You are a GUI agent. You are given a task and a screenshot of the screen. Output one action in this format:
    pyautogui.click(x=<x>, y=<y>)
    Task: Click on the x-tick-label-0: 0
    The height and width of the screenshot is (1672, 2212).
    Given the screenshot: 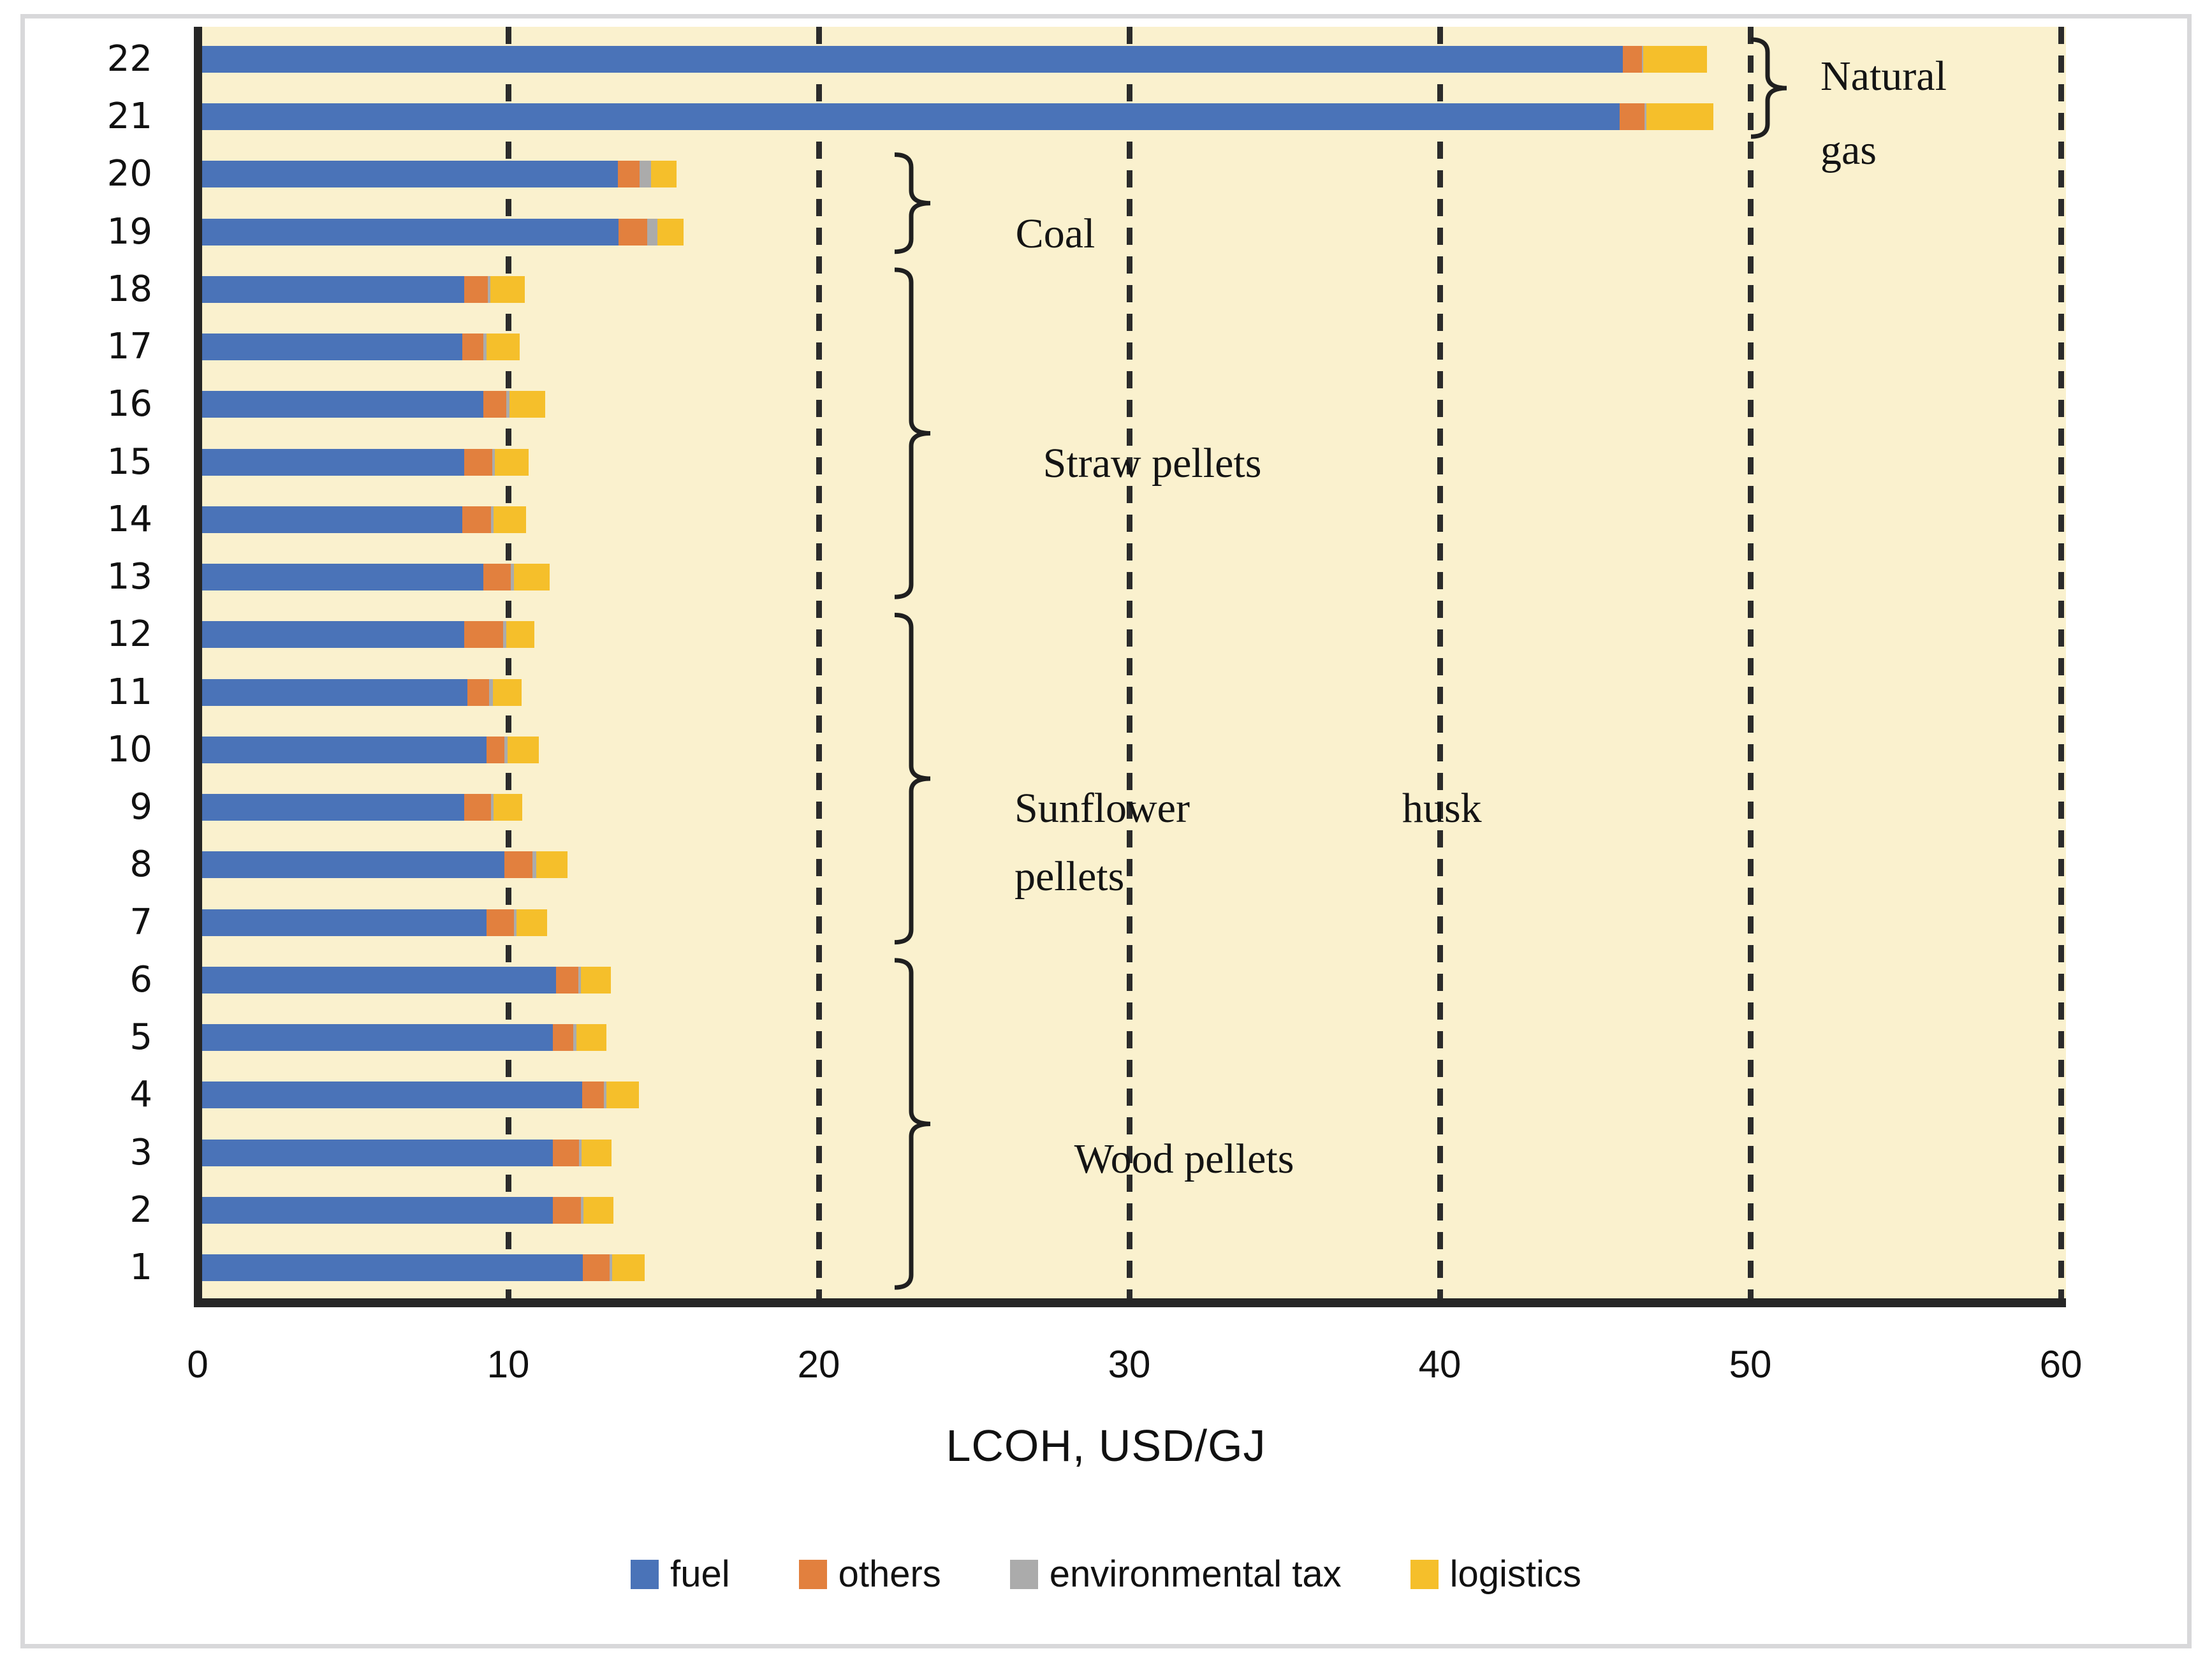 What is the action you would take?
    pyautogui.click(x=198, y=1364)
    